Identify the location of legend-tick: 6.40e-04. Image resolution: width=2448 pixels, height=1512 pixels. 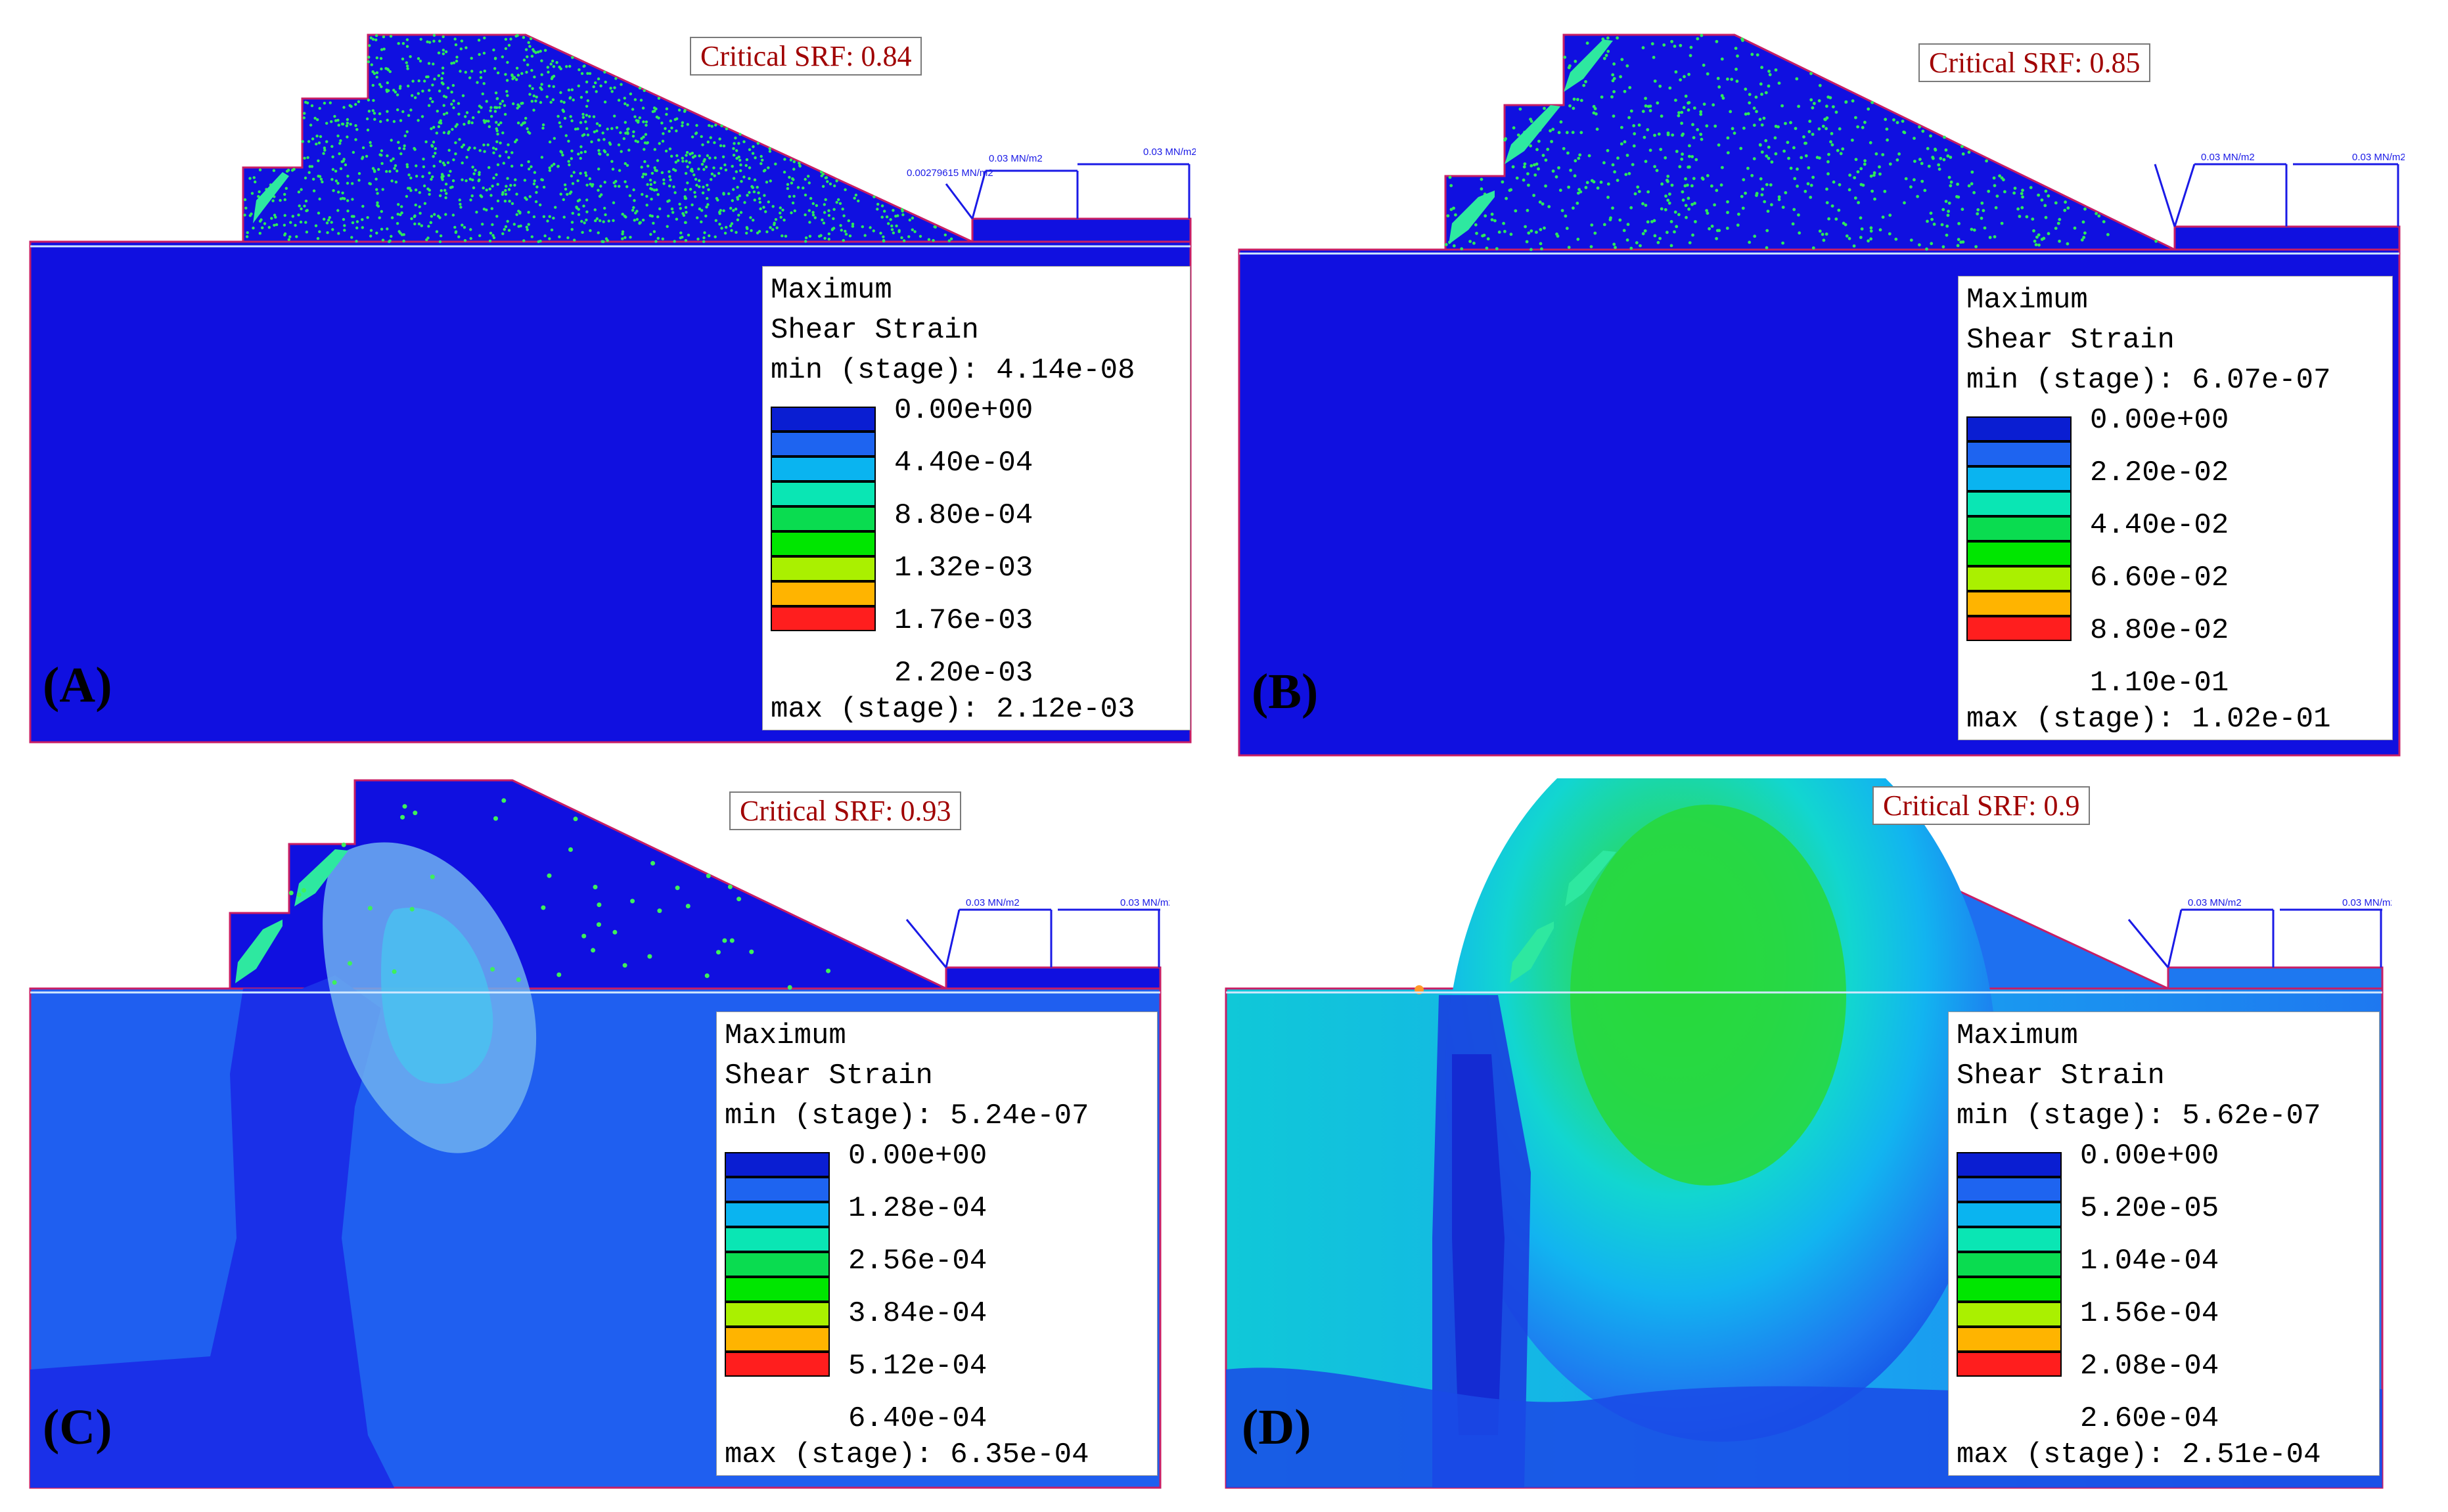
(917, 1418).